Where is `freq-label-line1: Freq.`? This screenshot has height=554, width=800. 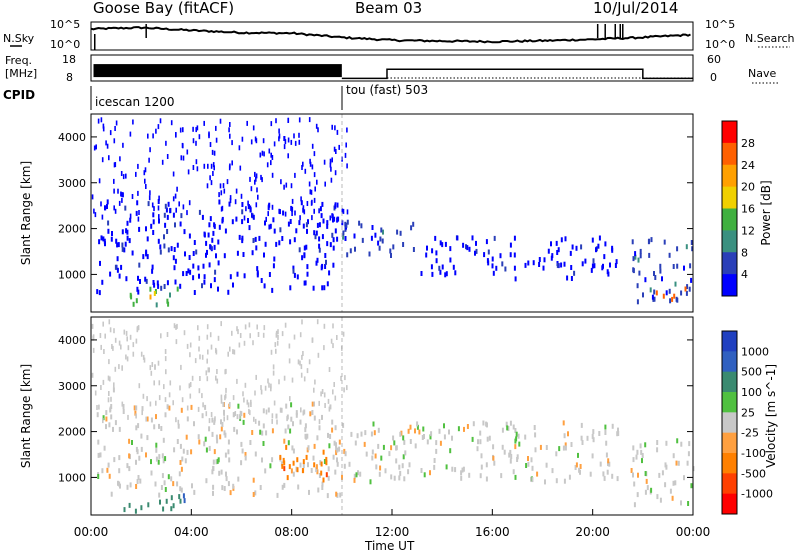
freq-label-line1: Freq. is located at coordinates (18, 60).